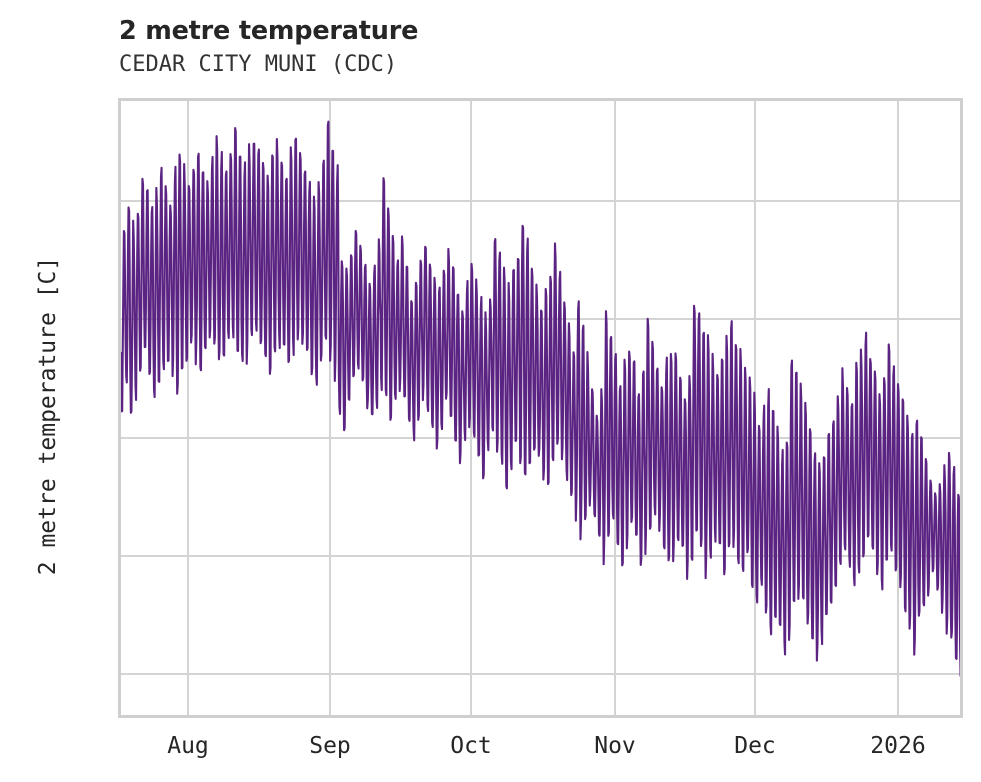 This screenshot has height=782, width=981. What do you see at coordinates (755, 746) in the screenshot?
I see `x-tick-label: Dec` at bounding box center [755, 746].